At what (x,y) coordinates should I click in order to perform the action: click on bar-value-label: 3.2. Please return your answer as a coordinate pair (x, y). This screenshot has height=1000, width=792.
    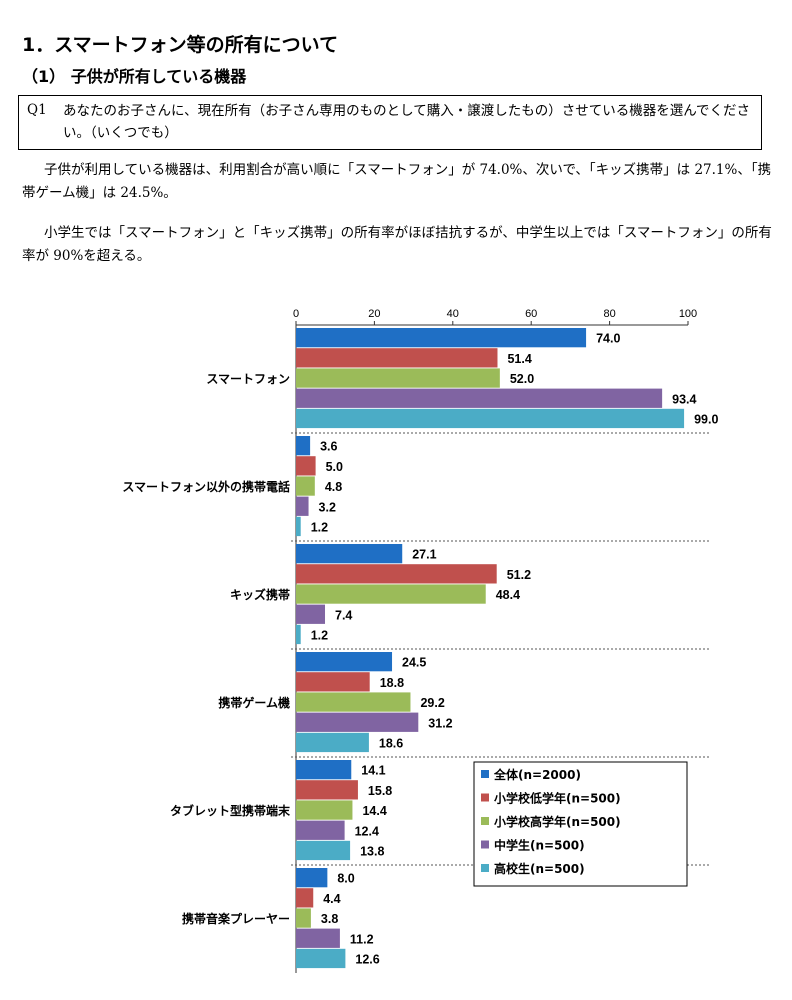
    Looking at the image, I should click on (327, 507).